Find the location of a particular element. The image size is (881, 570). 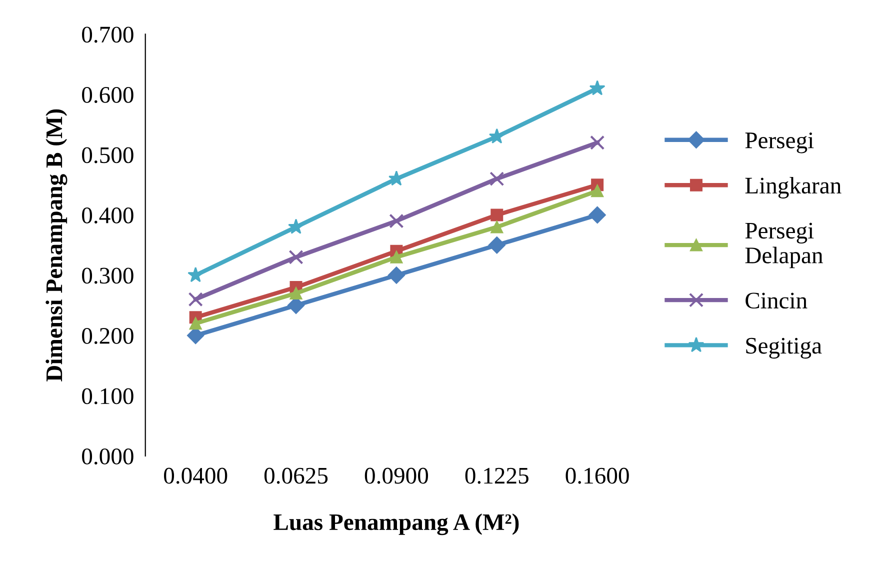

legend-label: Persegi Delapan is located at coordinates (784, 245).